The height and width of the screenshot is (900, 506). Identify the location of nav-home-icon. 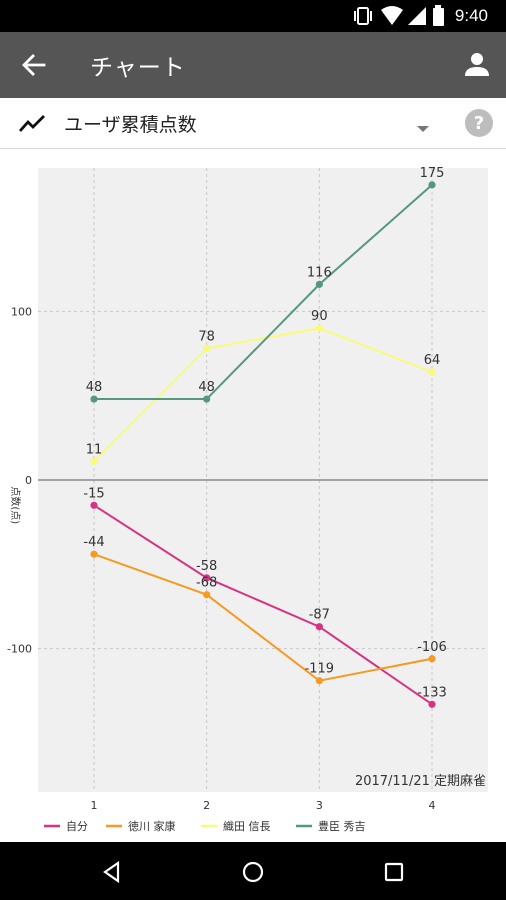
(253, 874).